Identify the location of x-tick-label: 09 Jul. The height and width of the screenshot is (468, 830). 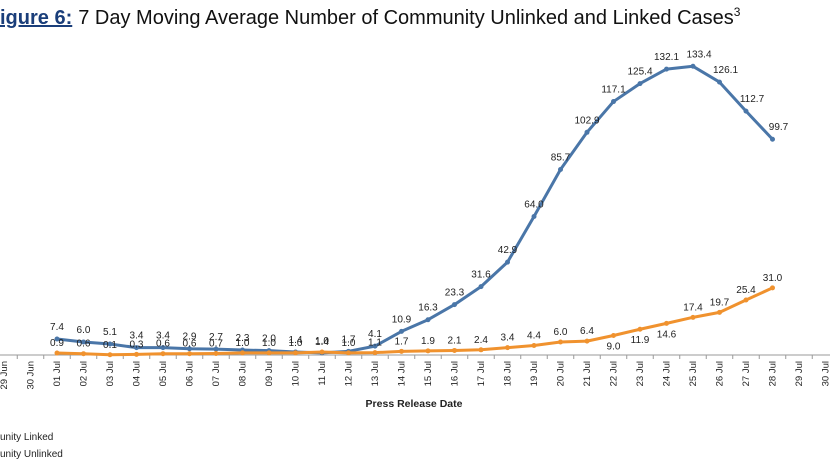
(269, 373).